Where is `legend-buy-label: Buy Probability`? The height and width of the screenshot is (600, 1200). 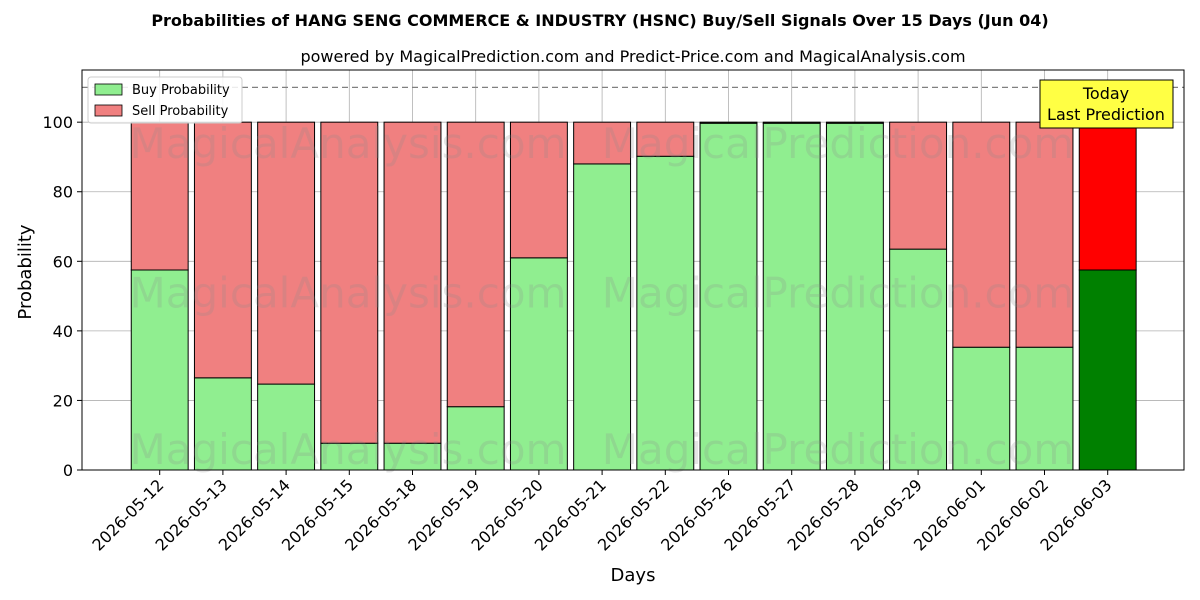
legend-buy-label: Buy Probability is located at coordinates (181, 90).